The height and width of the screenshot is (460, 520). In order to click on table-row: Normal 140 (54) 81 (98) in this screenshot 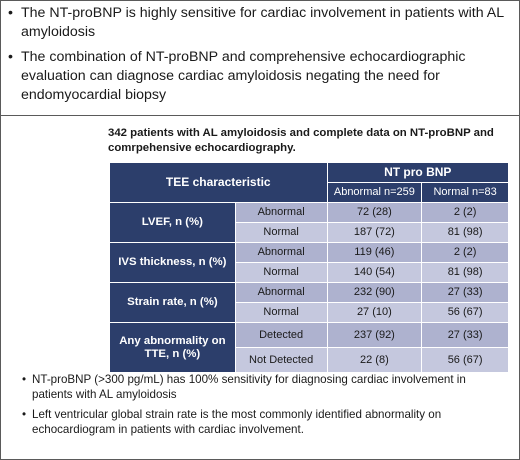, I will do `click(309, 272)`.